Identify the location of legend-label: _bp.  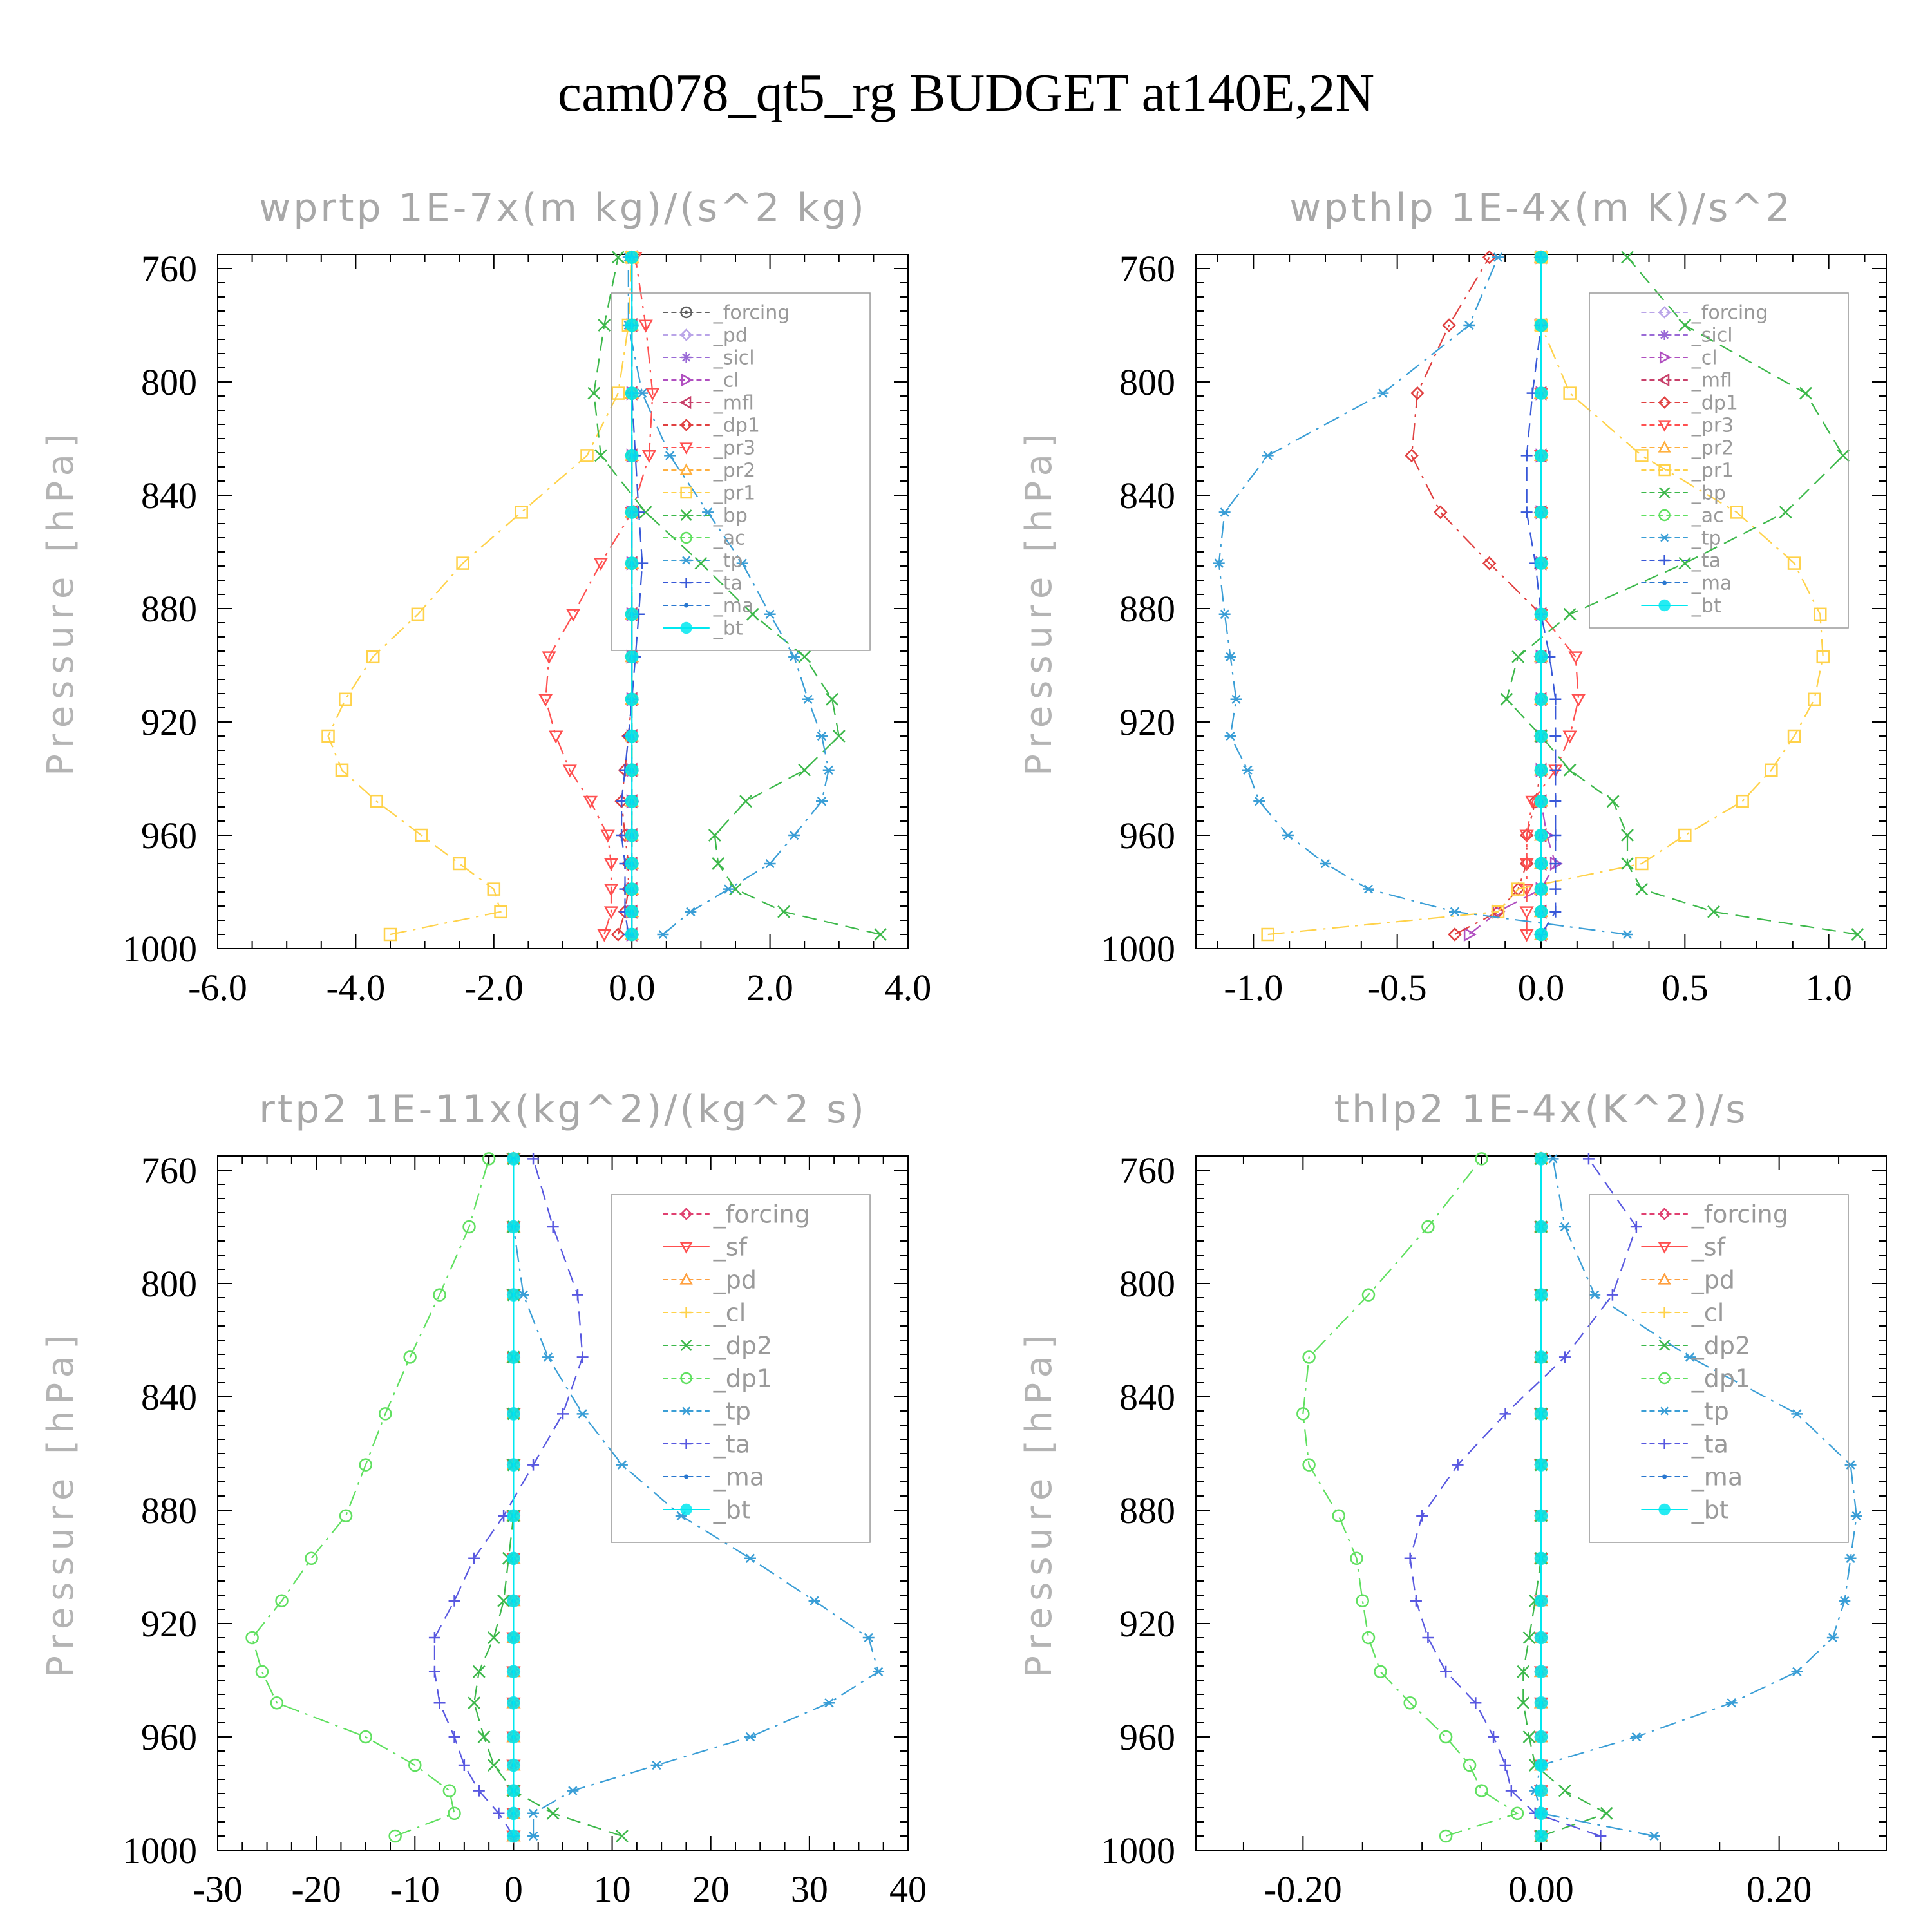
(730, 516).